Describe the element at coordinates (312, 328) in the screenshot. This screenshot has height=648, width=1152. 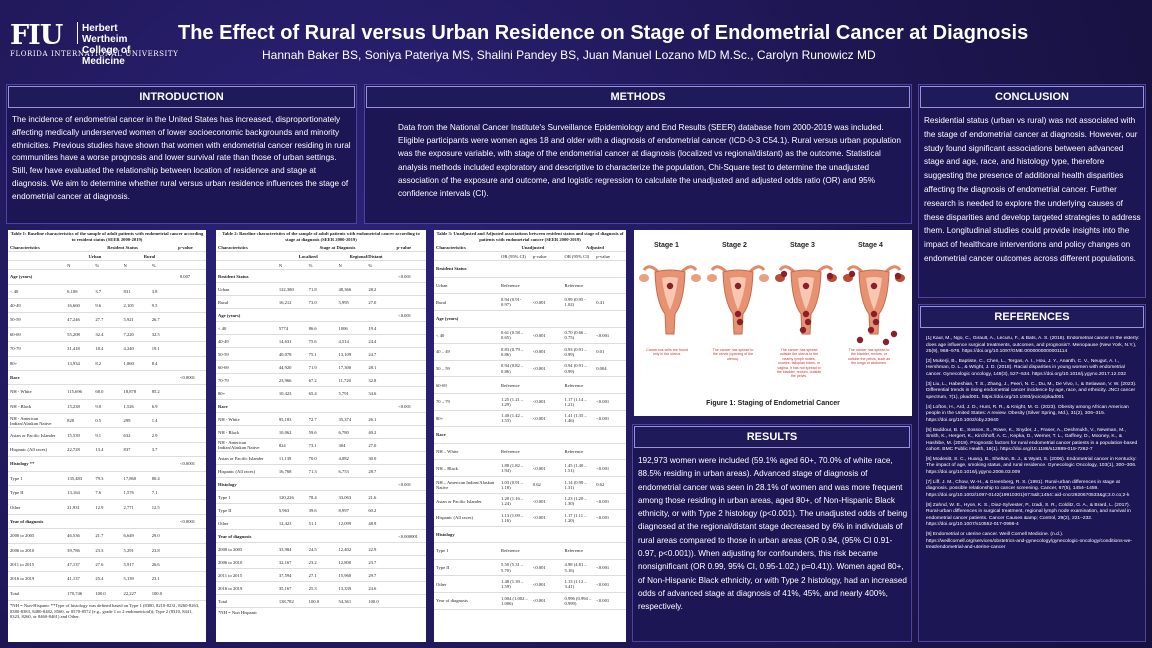
I see `table-cell: 86.6` at that location.